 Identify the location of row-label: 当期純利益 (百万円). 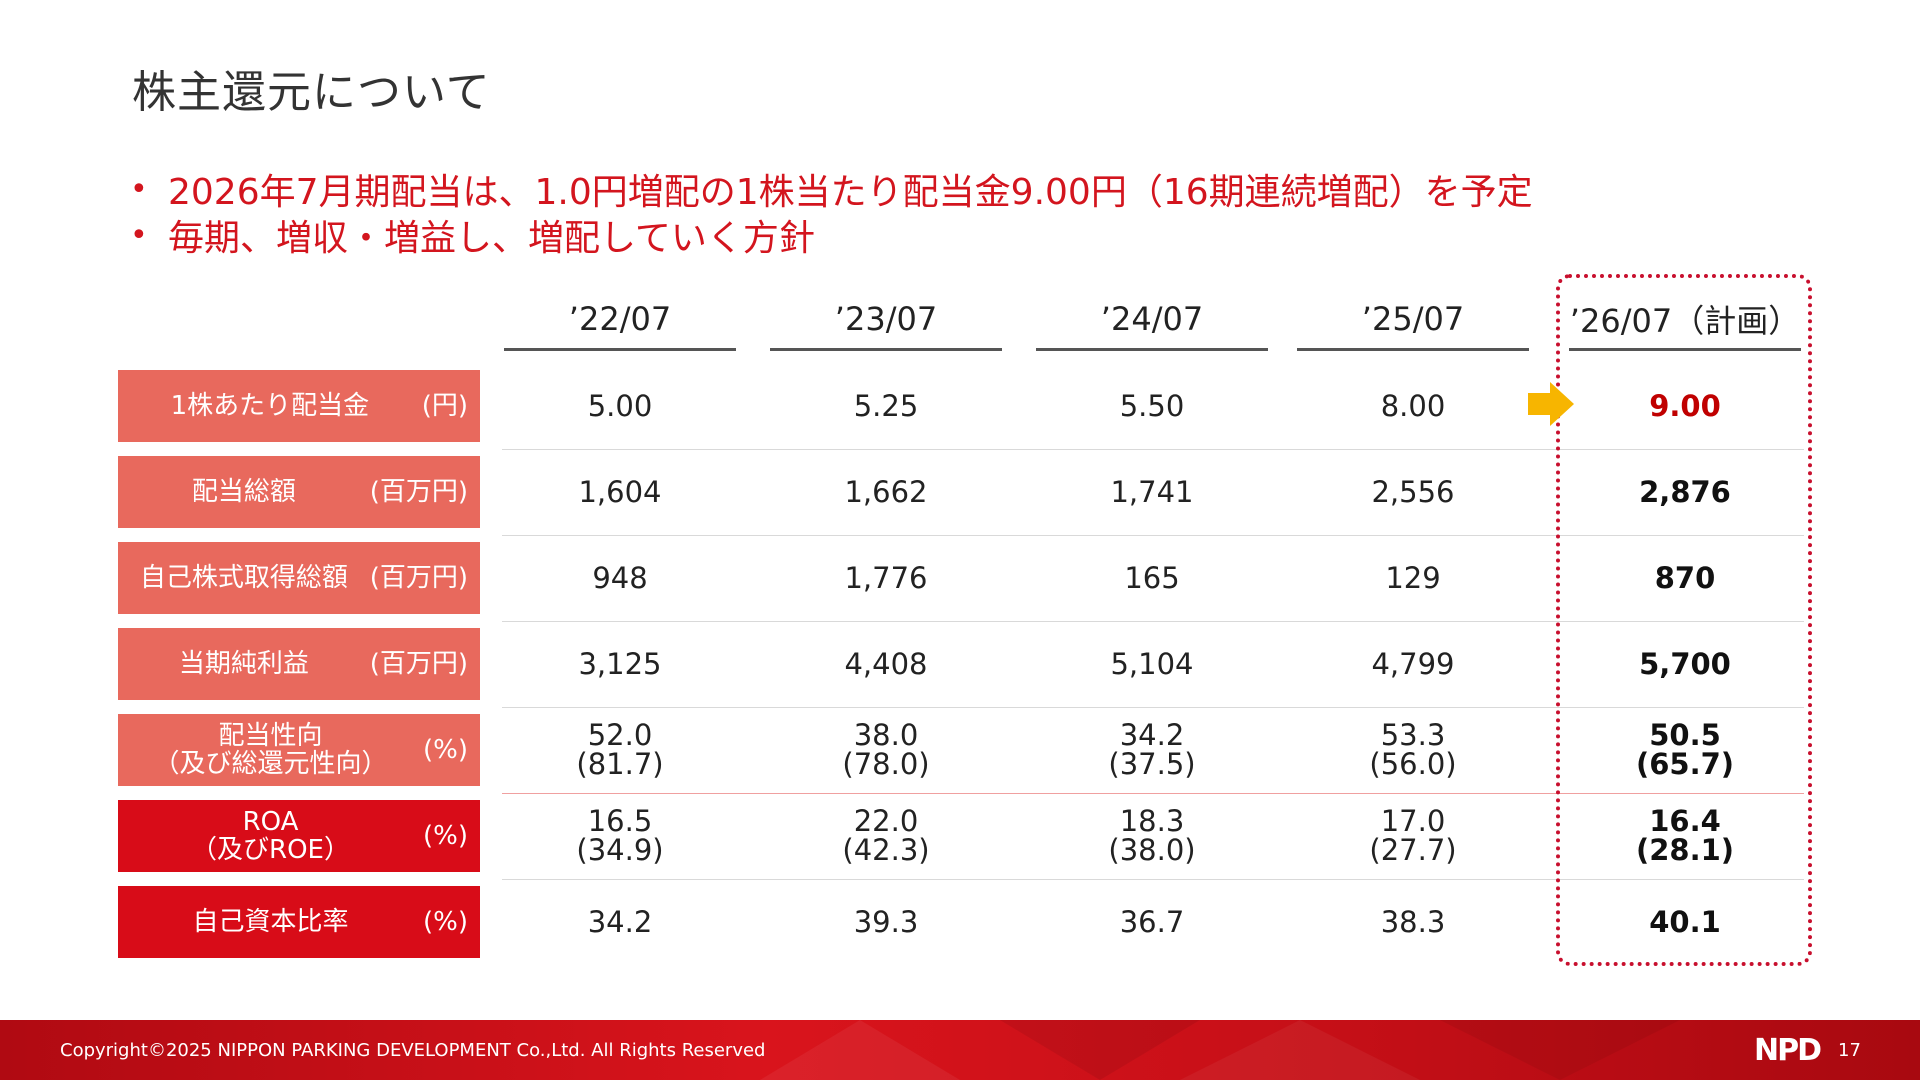
(299, 664).